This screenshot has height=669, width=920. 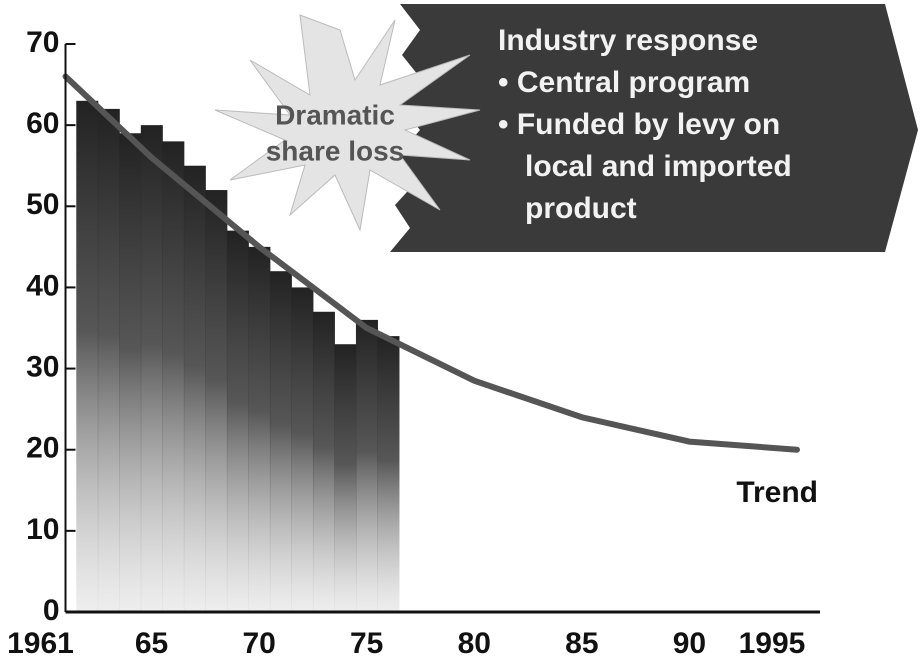 What do you see at coordinates (658, 166) in the screenshot?
I see `callout-text: local and imported` at bounding box center [658, 166].